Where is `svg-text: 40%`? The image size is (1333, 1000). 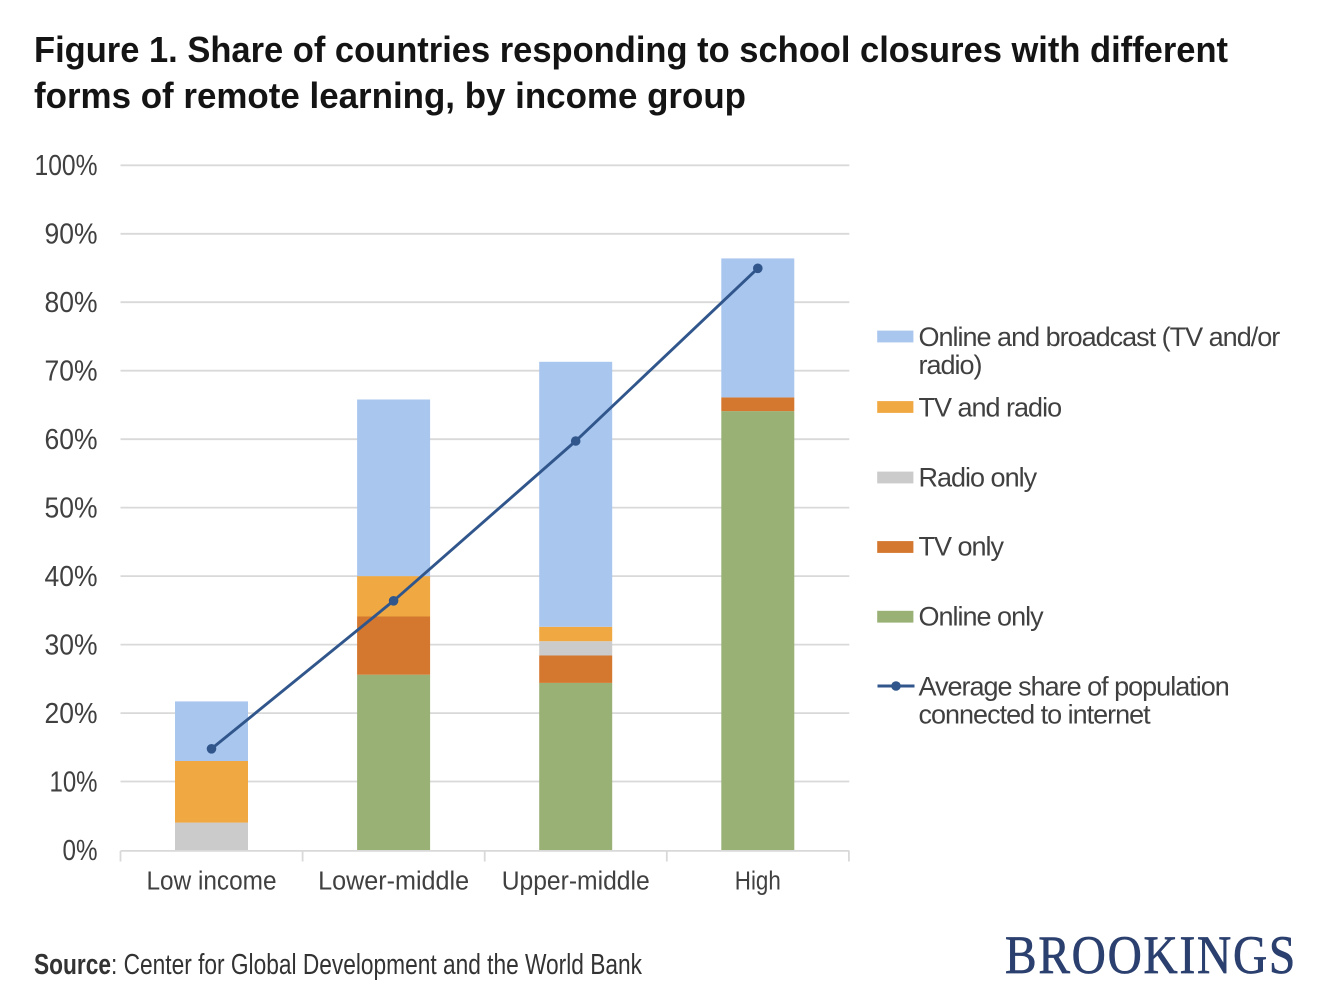
svg-text: 40% is located at coordinates (71, 577).